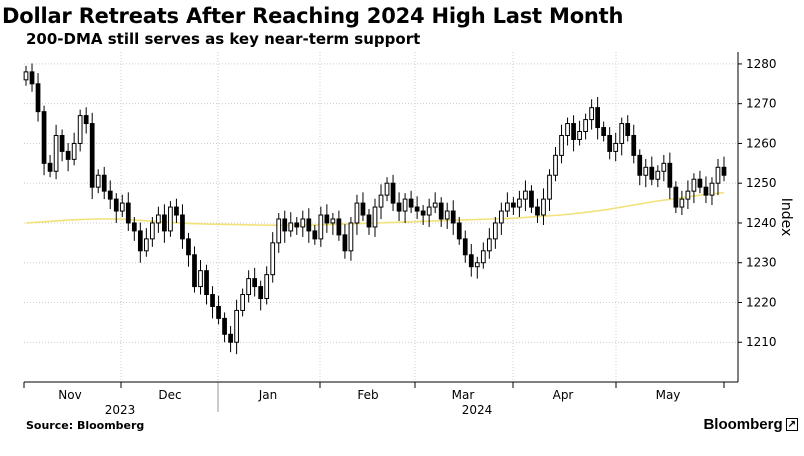  I want to click on y-axis-label: Index, so click(786, 217).